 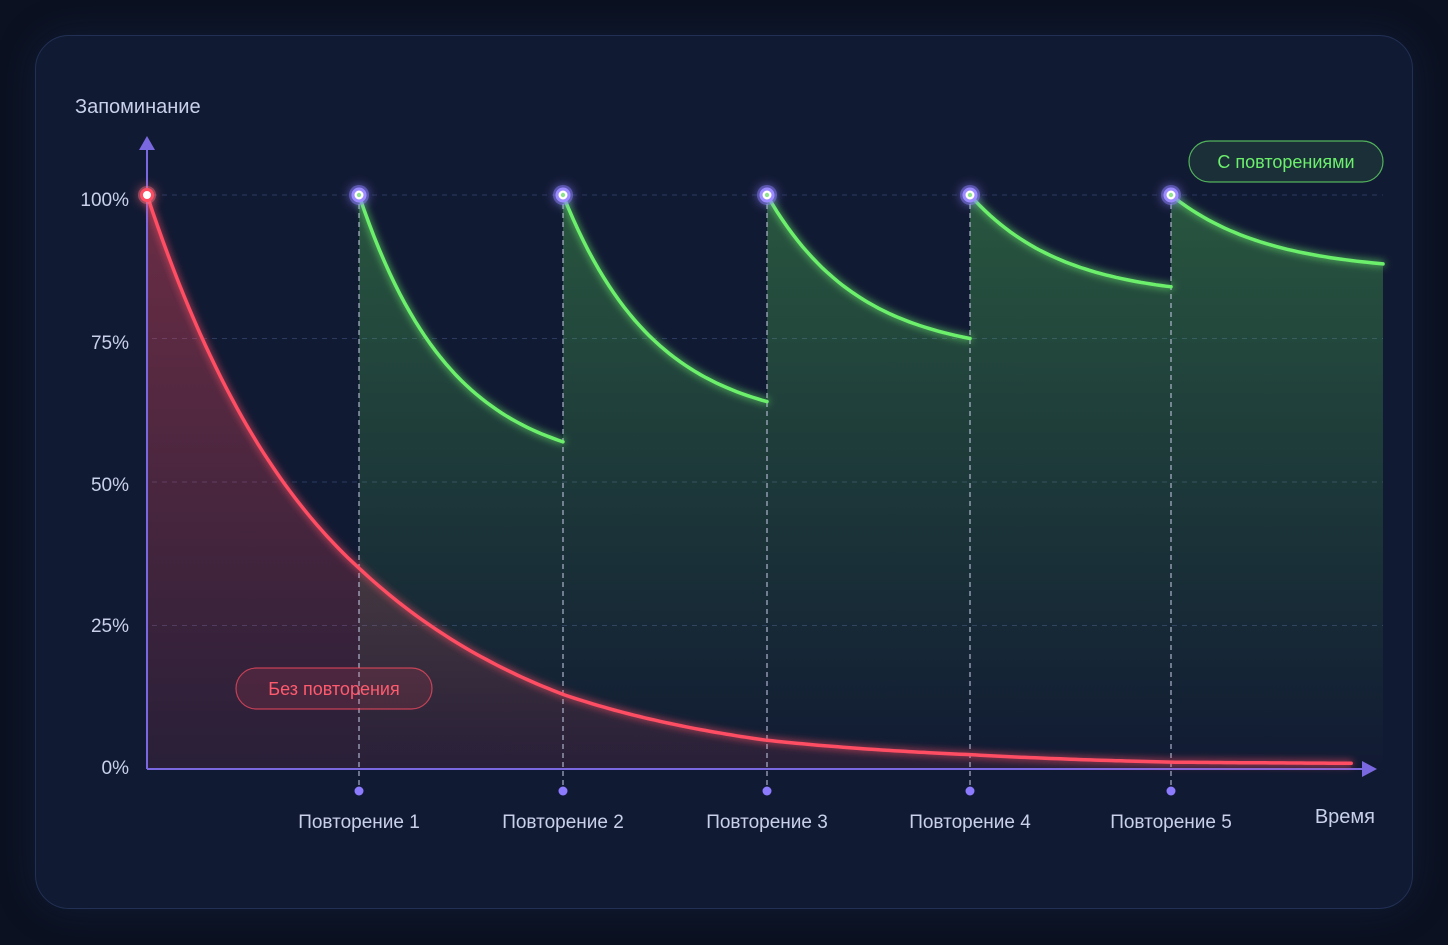 I want to click on x-tick-label-review-2: Повторение 2, so click(x=563, y=822).